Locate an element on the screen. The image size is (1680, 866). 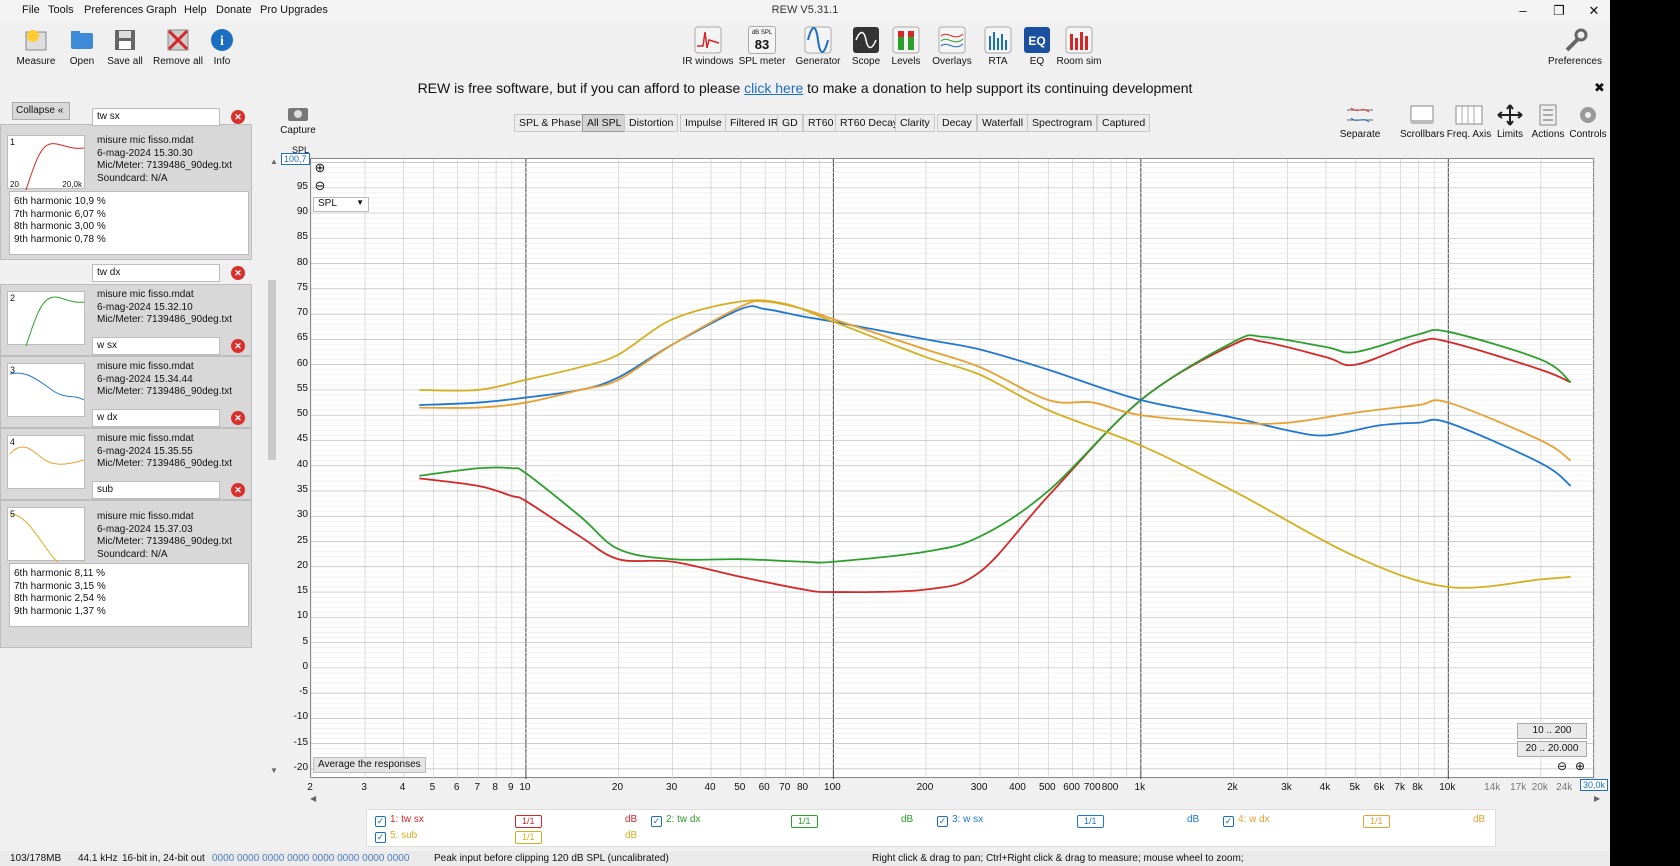
legend-item-5: ✓ 5: sub is located at coordinates (396, 836).